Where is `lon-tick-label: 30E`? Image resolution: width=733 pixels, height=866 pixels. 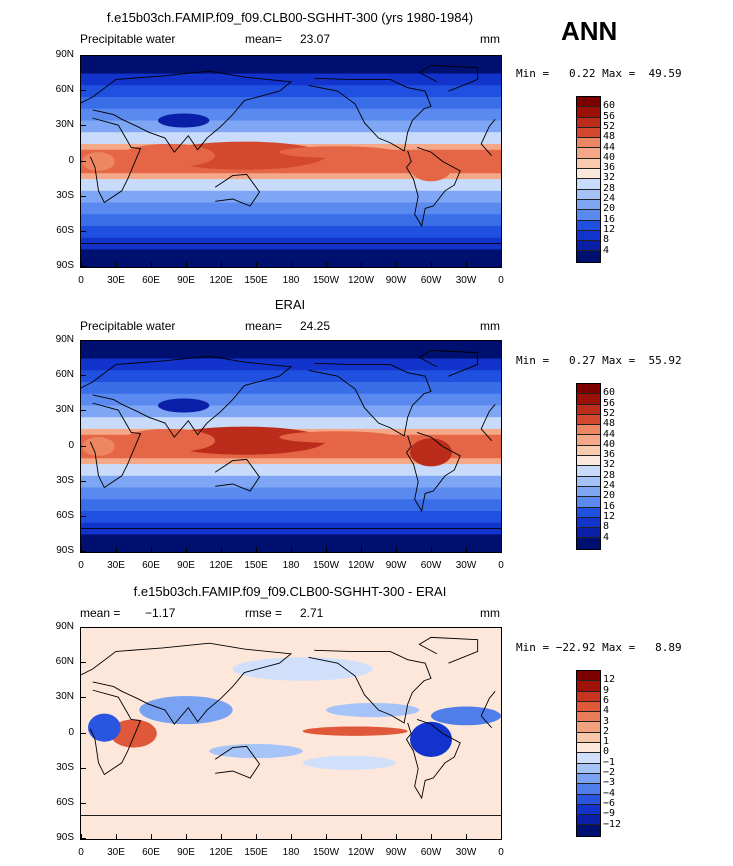
lon-tick-label: 30E is located at coordinates (116, 280).